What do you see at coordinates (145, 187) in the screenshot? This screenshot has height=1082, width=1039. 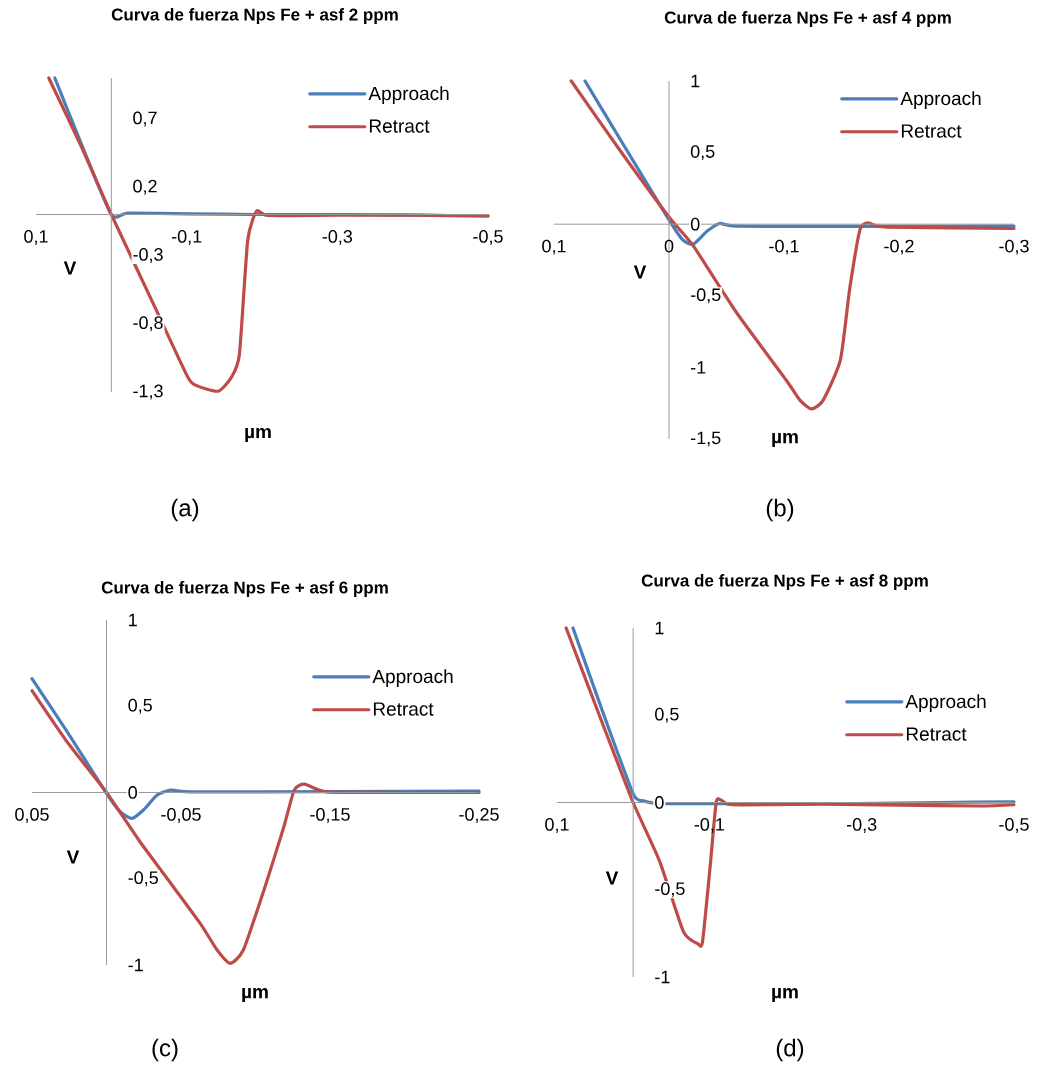 I see `y-tick-label: 0,2` at bounding box center [145, 187].